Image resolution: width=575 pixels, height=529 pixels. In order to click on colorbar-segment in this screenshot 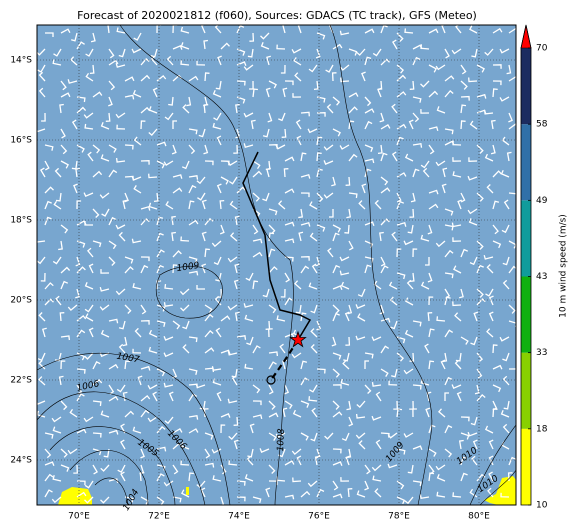, I will do `click(526, 162)`.